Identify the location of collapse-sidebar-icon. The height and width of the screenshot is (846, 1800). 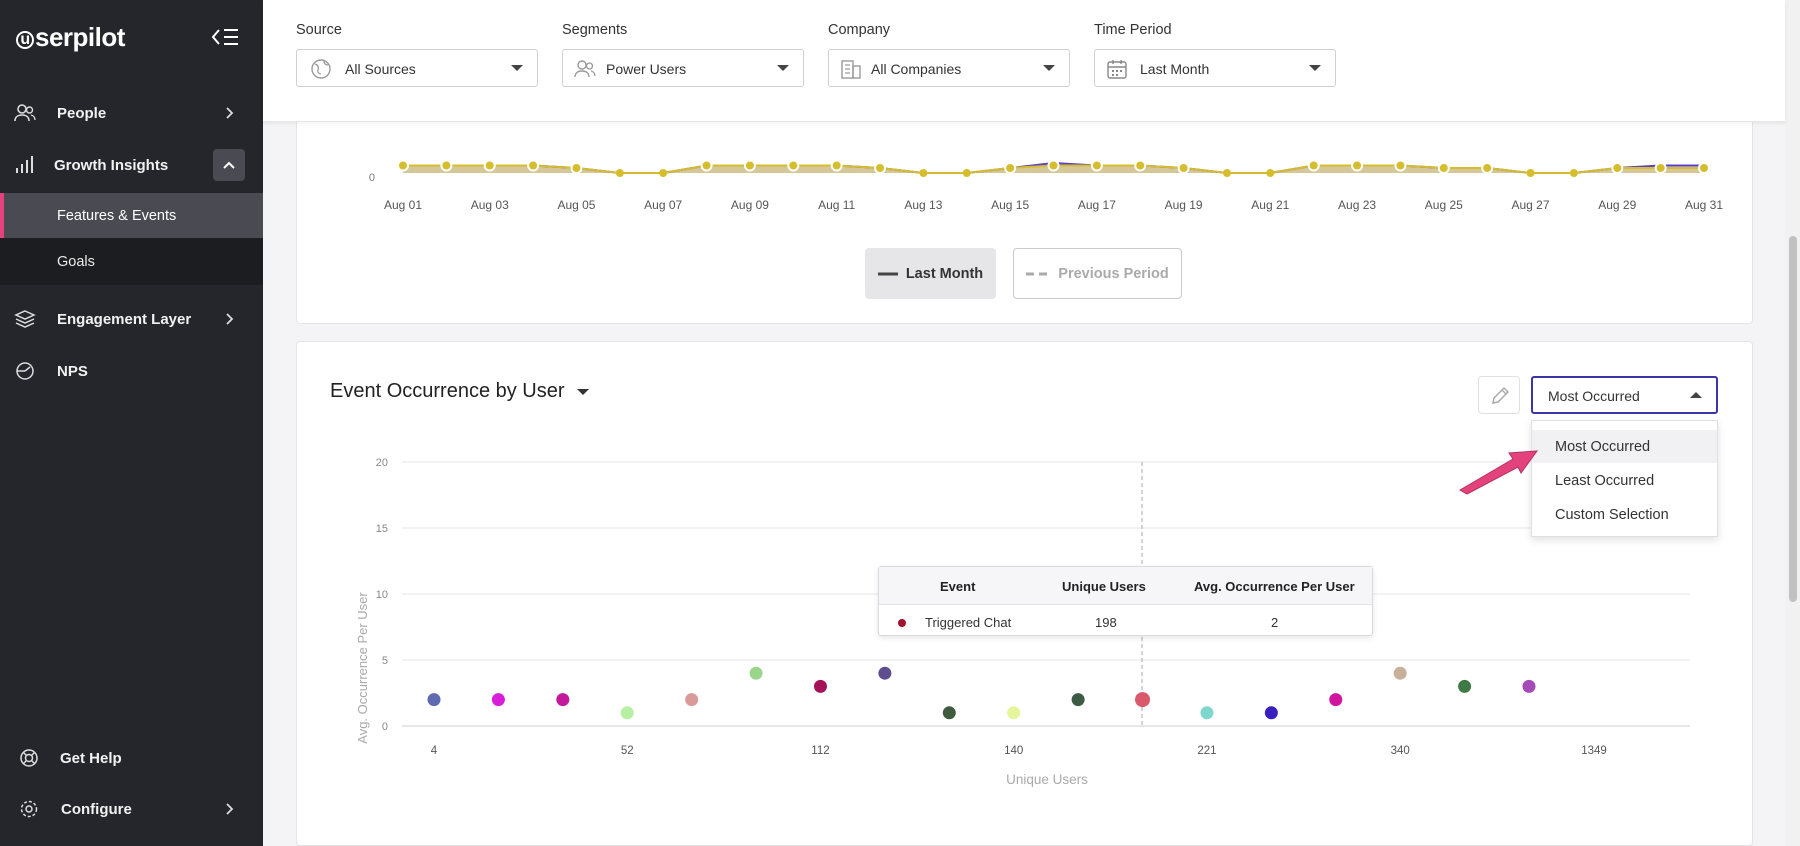
(226, 37).